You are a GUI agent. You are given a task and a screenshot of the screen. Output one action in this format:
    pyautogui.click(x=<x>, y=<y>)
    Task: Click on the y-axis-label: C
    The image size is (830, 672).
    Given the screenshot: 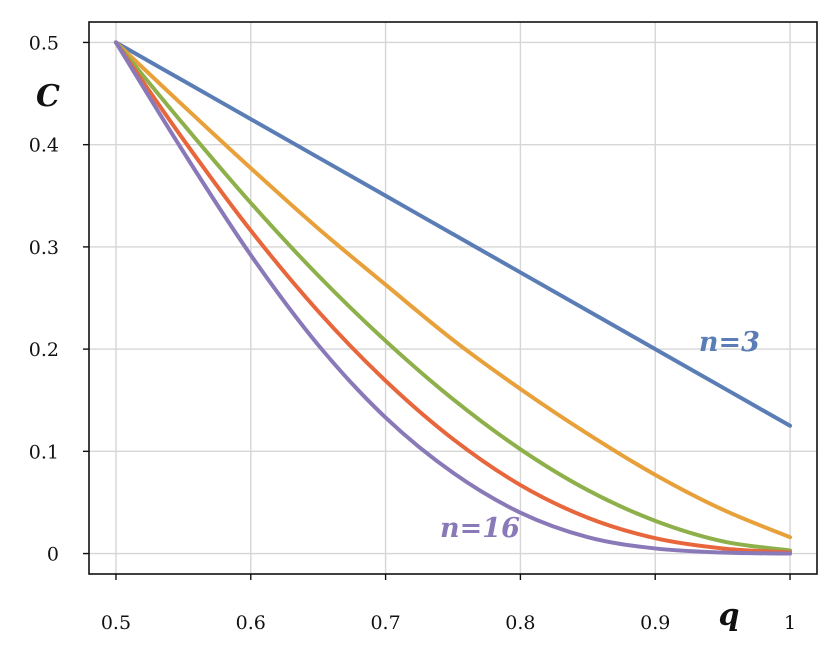 What is the action you would take?
    pyautogui.click(x=48, y=96)
    